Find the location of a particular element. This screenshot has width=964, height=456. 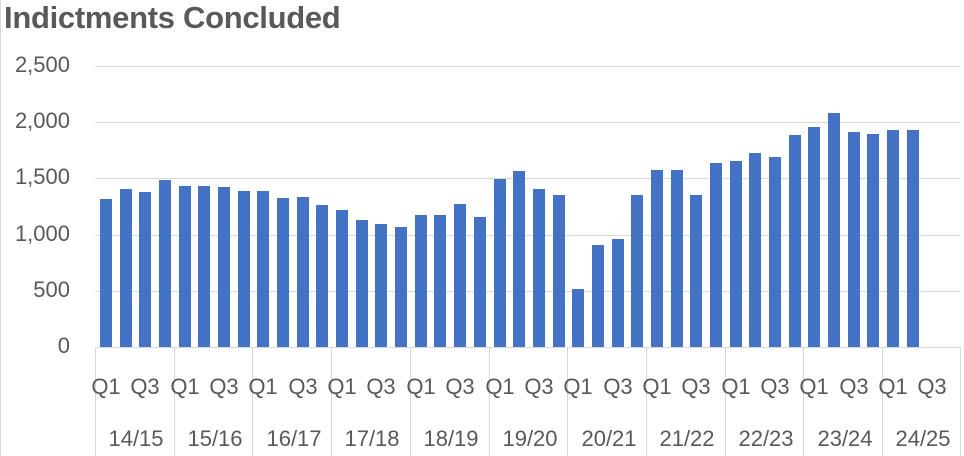

chart-frame-border is located at coordinates (0, 228).